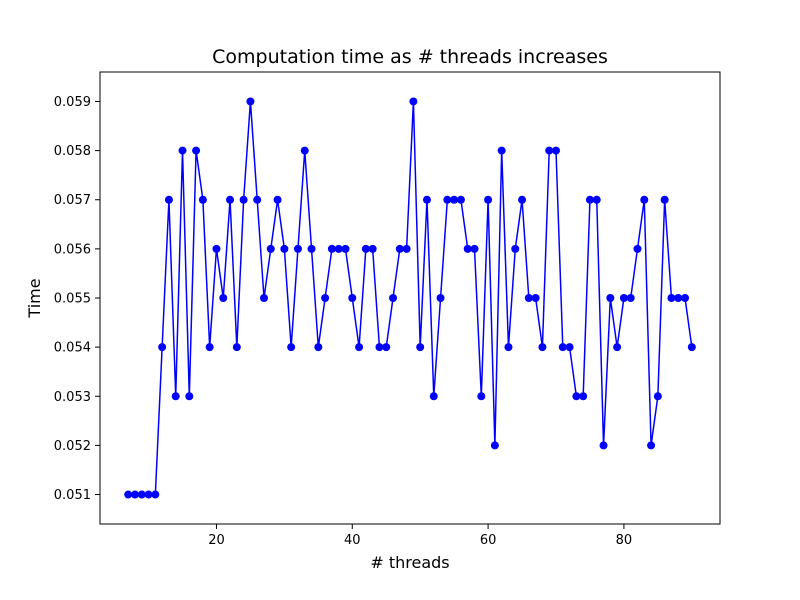  Describe the element at coordinates (72, 348) in the screenshot. I see `y-tick-label: 0.054` at that location.